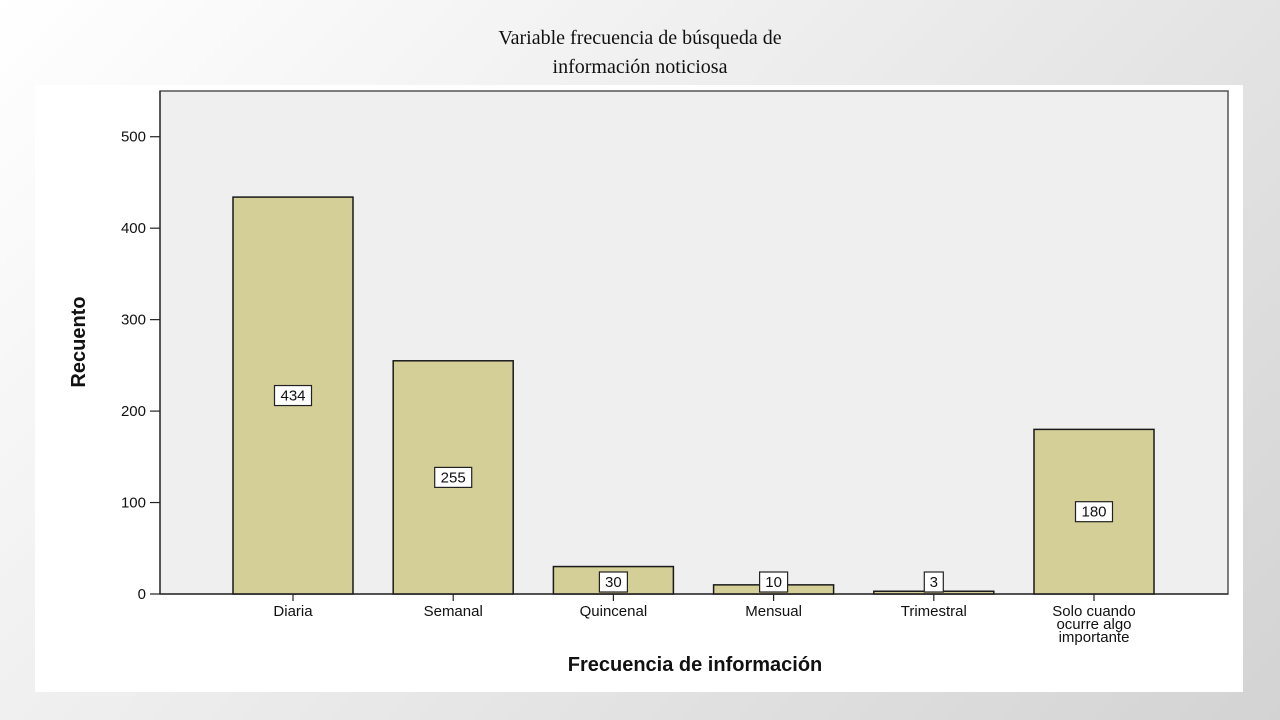 The image size is (1280, 720). I want to click on x-tick-label: Mensual, so click(773, 611).